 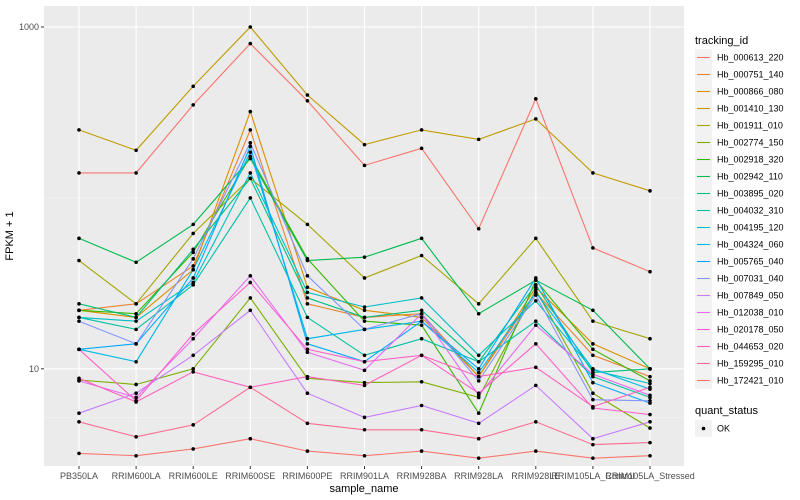 What do you see at coordinates (703, 428) in the screenshot?
I see `quant-status-key-point` at bounding box center [703, 428].